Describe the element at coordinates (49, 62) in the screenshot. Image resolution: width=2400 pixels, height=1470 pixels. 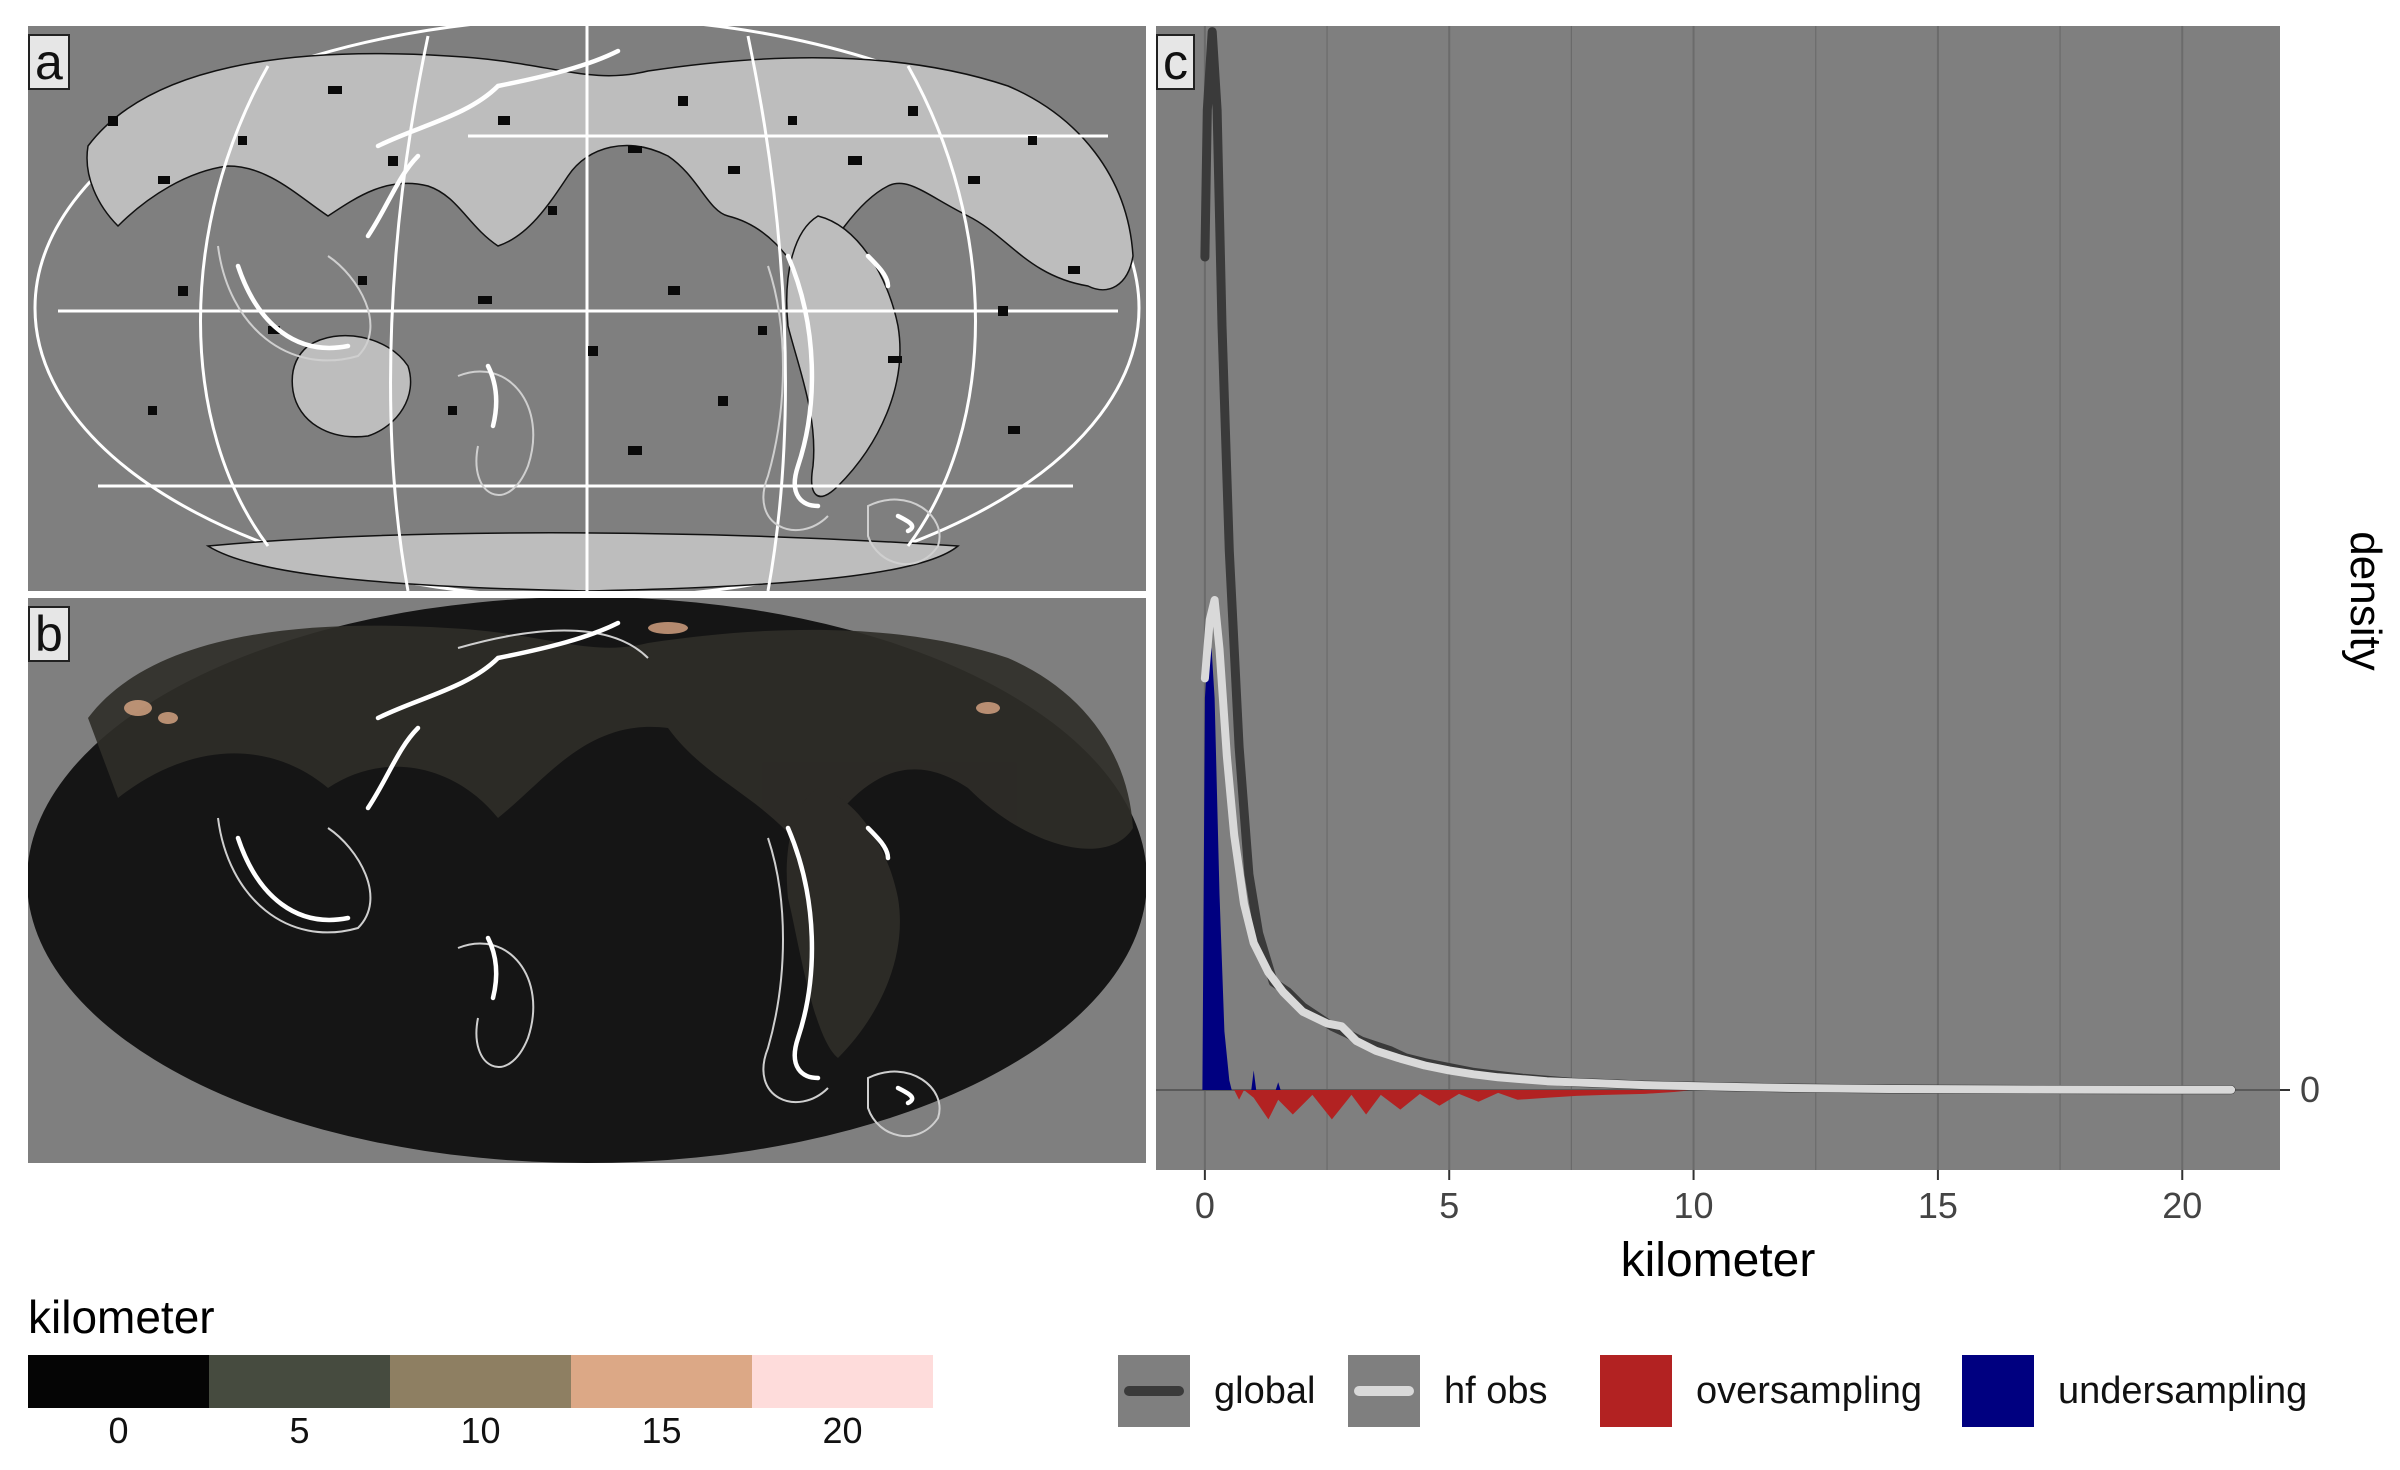
I see `panel-a-tag: a` at that location.